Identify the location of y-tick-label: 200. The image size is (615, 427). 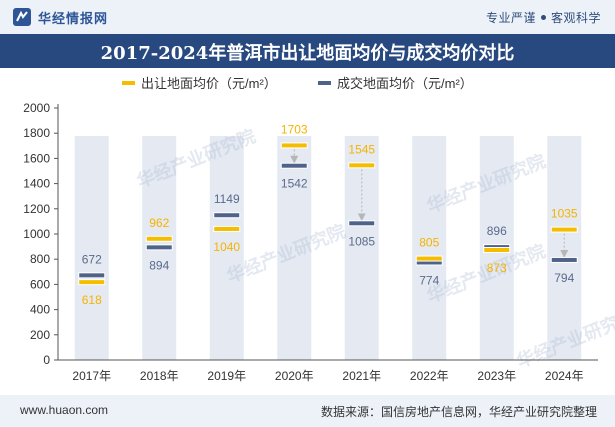
(40, 335).